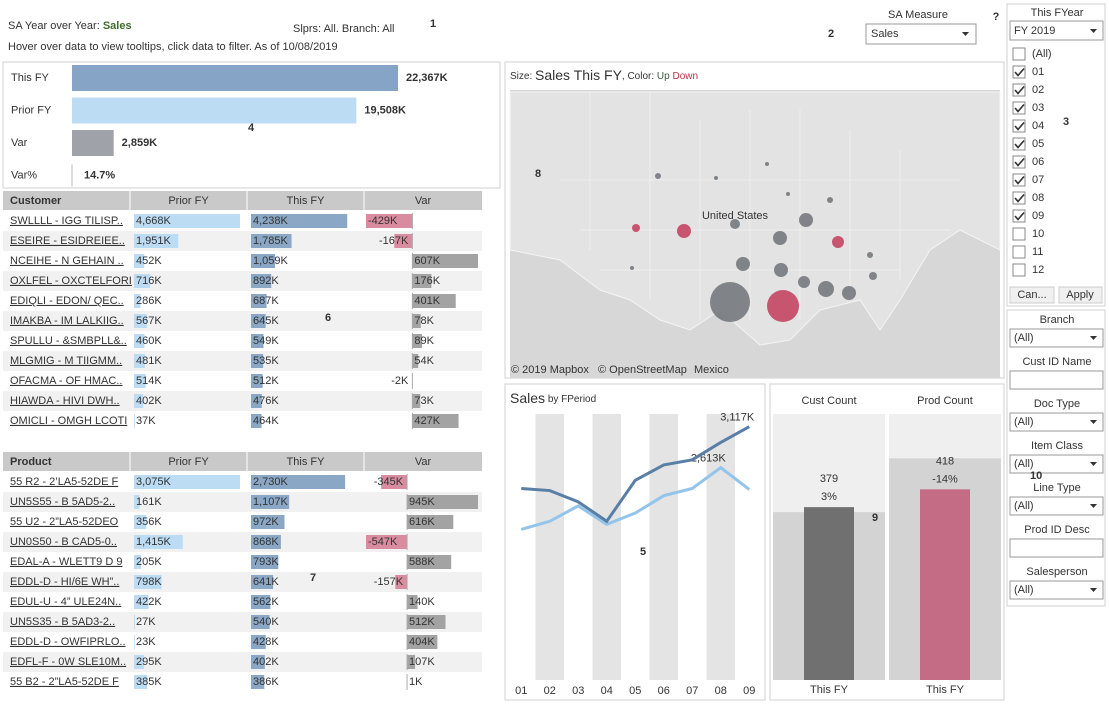 The image size is (1109, 706). I want to click on filter-textbox, so click(1056, 548).